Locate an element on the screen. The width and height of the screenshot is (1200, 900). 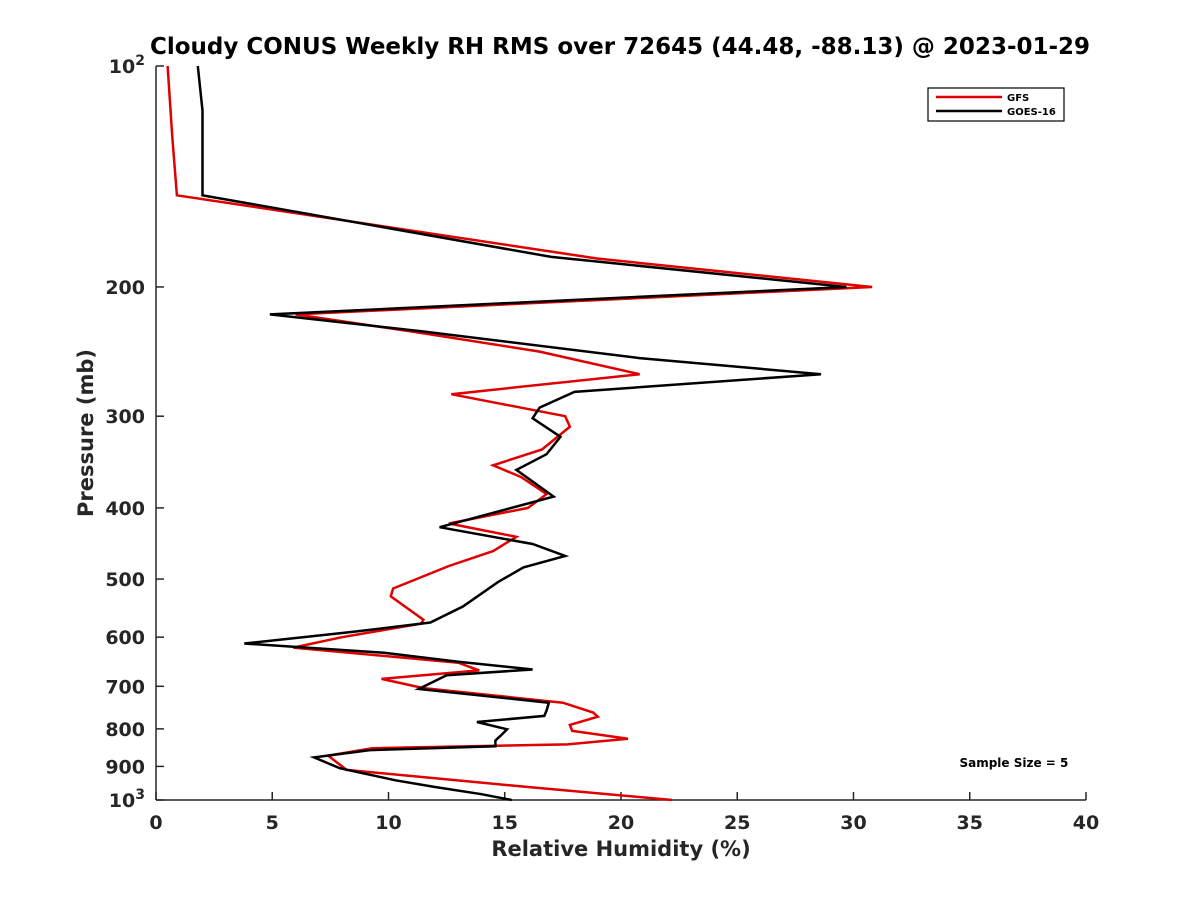
x-tick-label: 40 is located at coordinates (1086, 823).